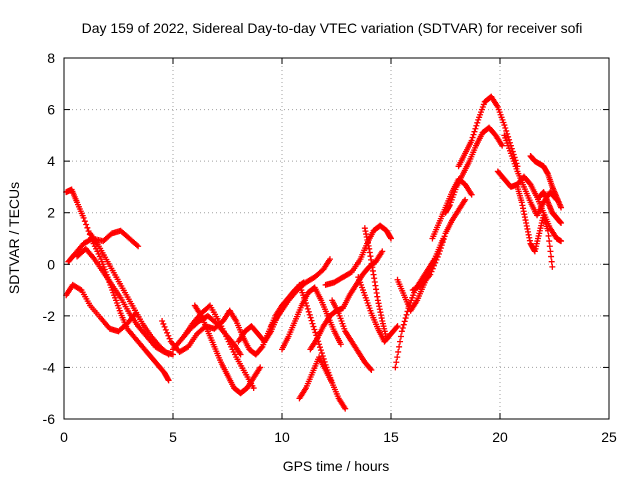  Describe the element at coordinates (49, 238) in the screenshot. I see `y-tick-labels: -6 -4 -2 0 2 4 6 8` at that location.